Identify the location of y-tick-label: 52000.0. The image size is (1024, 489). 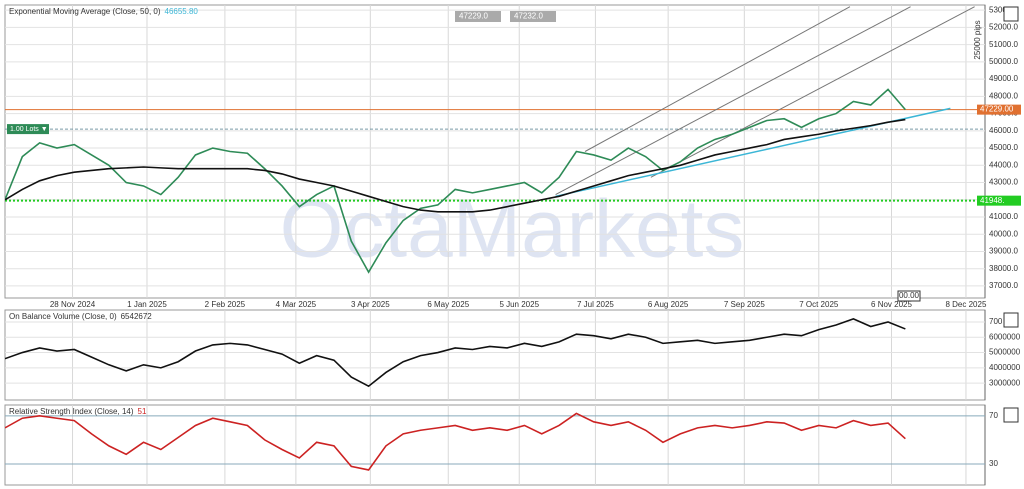
(1003, 27).